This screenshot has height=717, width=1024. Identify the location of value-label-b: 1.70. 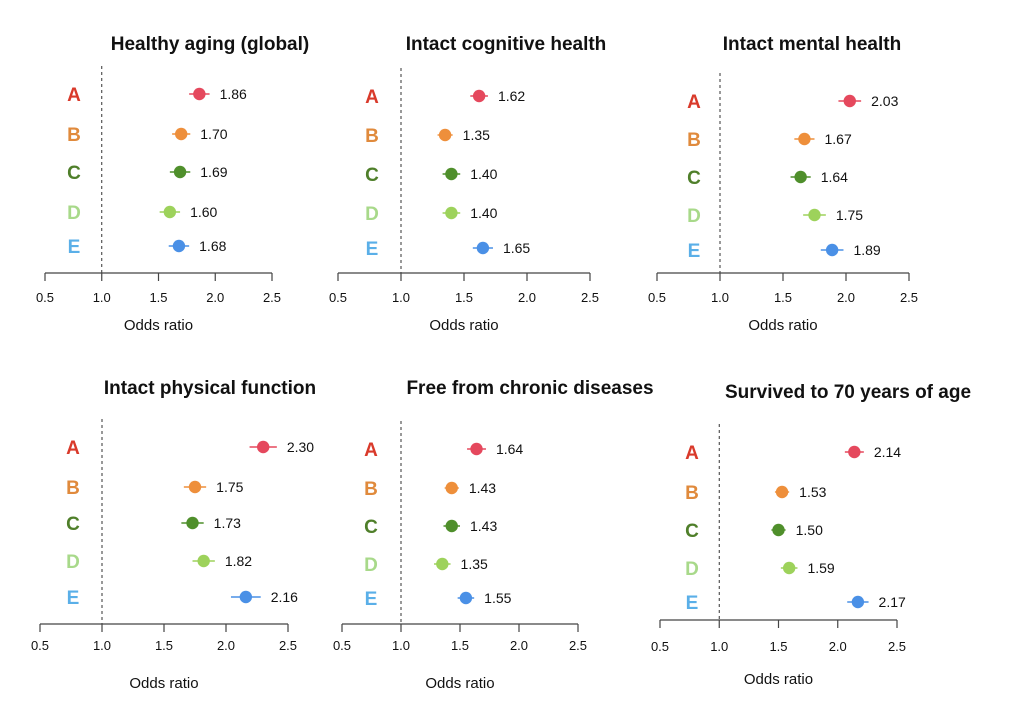
(213, 134).